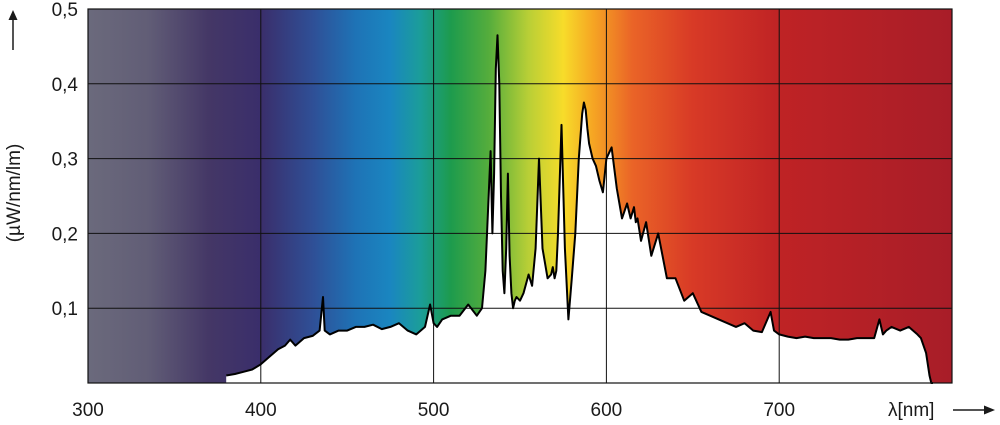  Describe the element at coordinates (607, 410) in the screenshot. I see `x-tick-label: 600` at that location.